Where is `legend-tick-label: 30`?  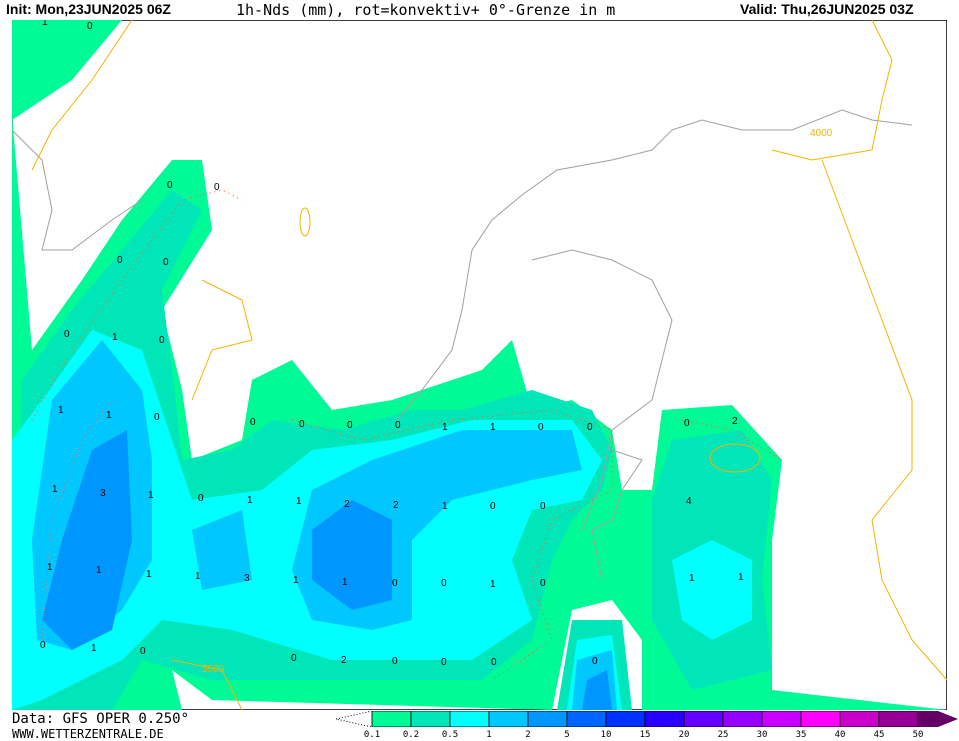 legend-tick-label: 30 is located at coordinates (762, 735).